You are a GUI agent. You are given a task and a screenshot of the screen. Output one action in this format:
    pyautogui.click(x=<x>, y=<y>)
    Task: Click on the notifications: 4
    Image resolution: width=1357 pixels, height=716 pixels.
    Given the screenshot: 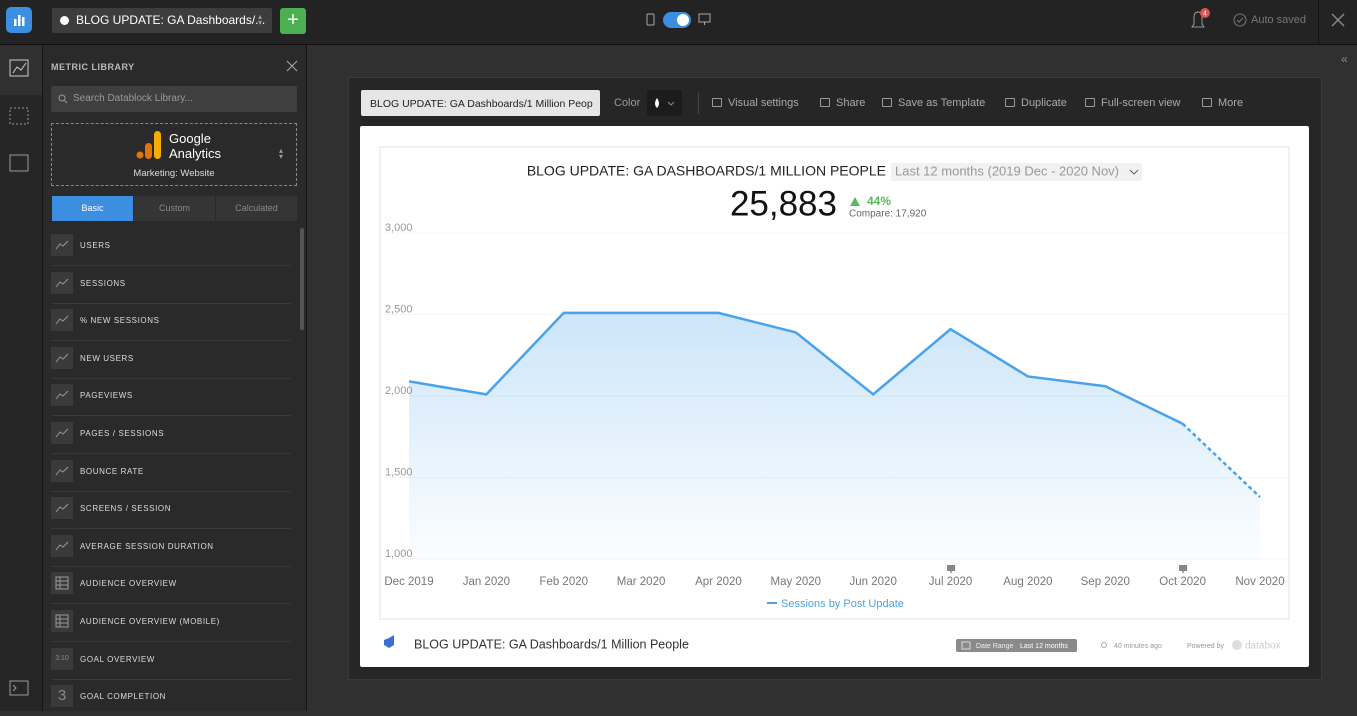 What is the action you would take?
    pyautogui.click(x=1201, y=21)
    